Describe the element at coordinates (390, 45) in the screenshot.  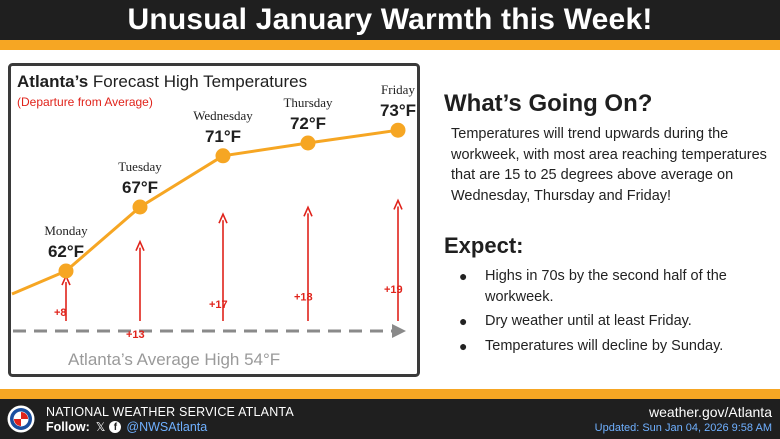
I see `accent-stripe-top` at that location.